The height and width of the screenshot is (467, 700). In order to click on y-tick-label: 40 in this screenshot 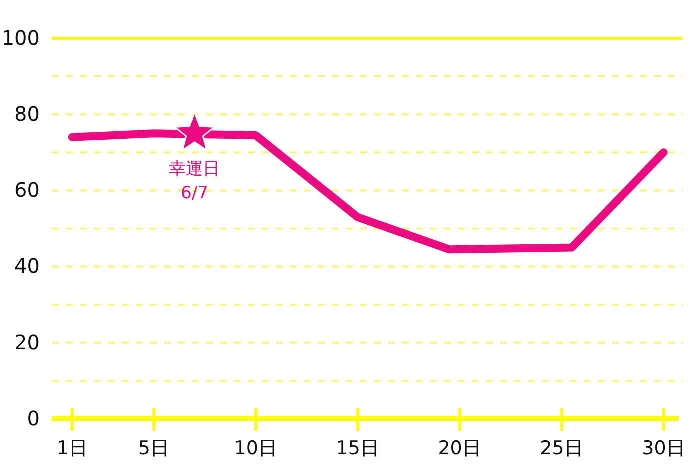, I will do `click(27, 266)`.